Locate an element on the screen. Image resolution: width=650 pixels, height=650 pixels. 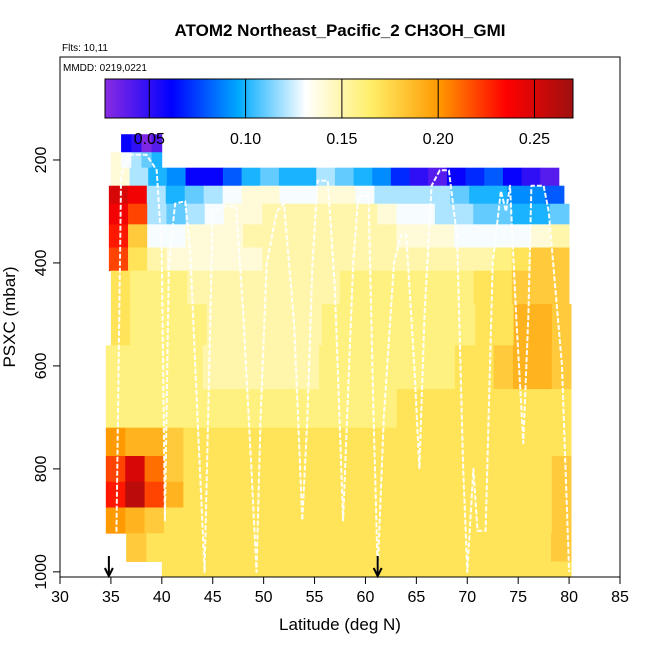
x-tick-label: 50 is located at coordinates (264, 597).